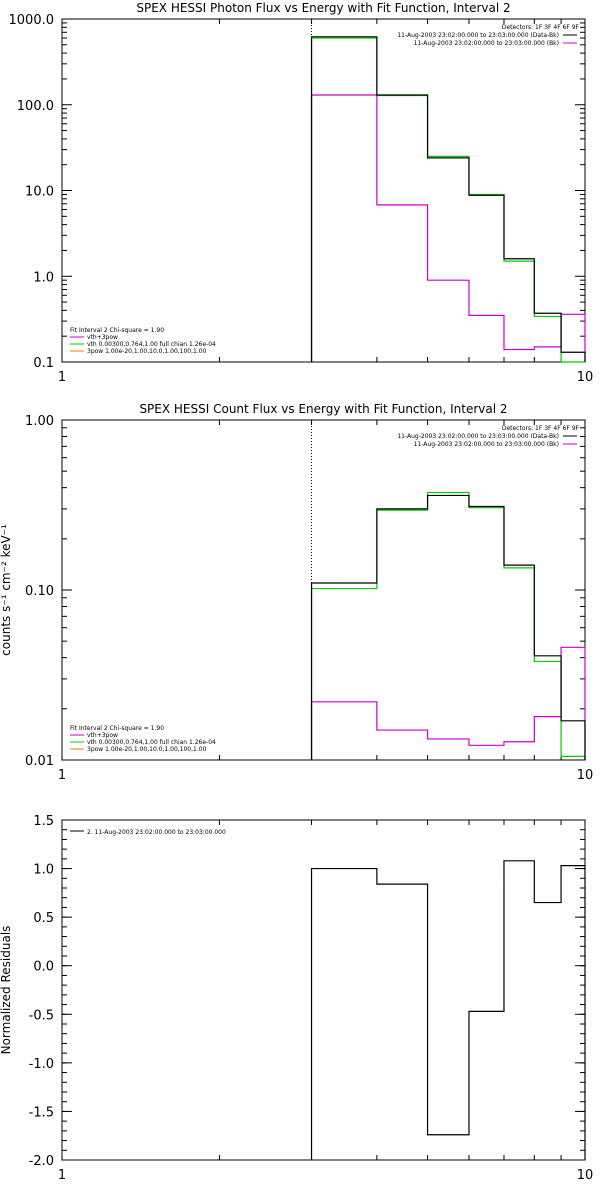 The image size is (600, 1200). I want to click on y-tick-label: 0.10, so click(39, 591).